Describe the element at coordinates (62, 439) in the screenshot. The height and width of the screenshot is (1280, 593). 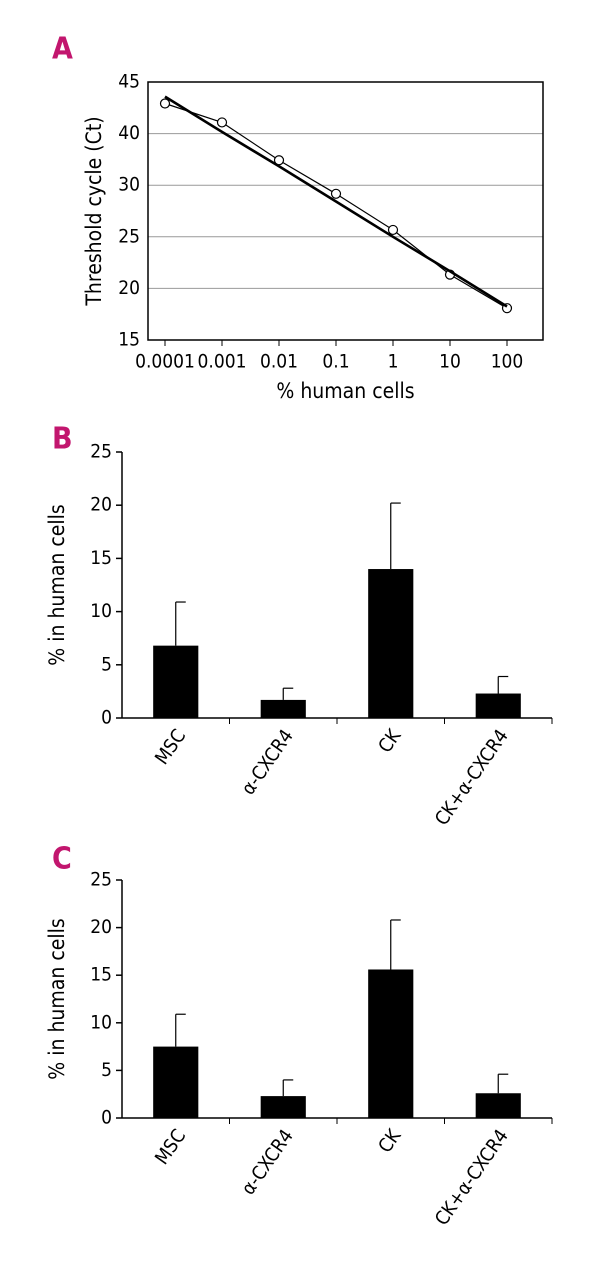
I see `panel-label: B` at that location.